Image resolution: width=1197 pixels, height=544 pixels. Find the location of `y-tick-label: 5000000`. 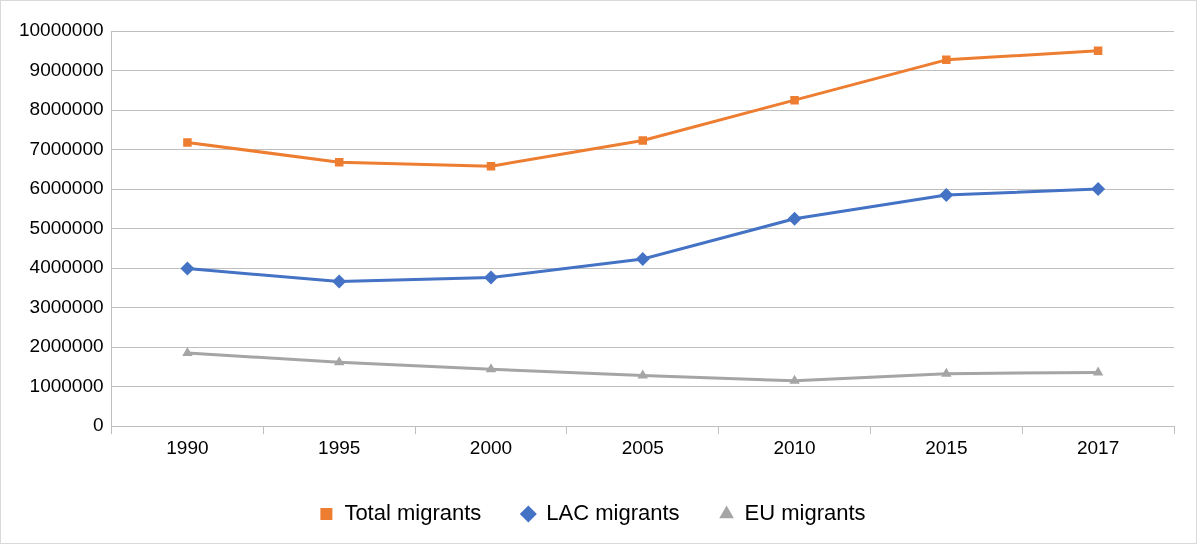

y-tick-label: 5000000 is located at coordinates (66, 227).